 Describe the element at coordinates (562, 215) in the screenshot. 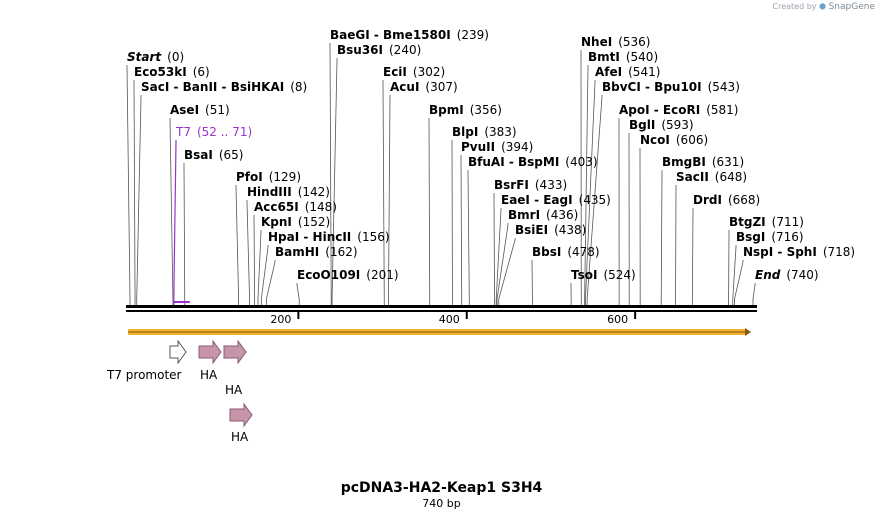

I see `site-position: (436)` at that location.